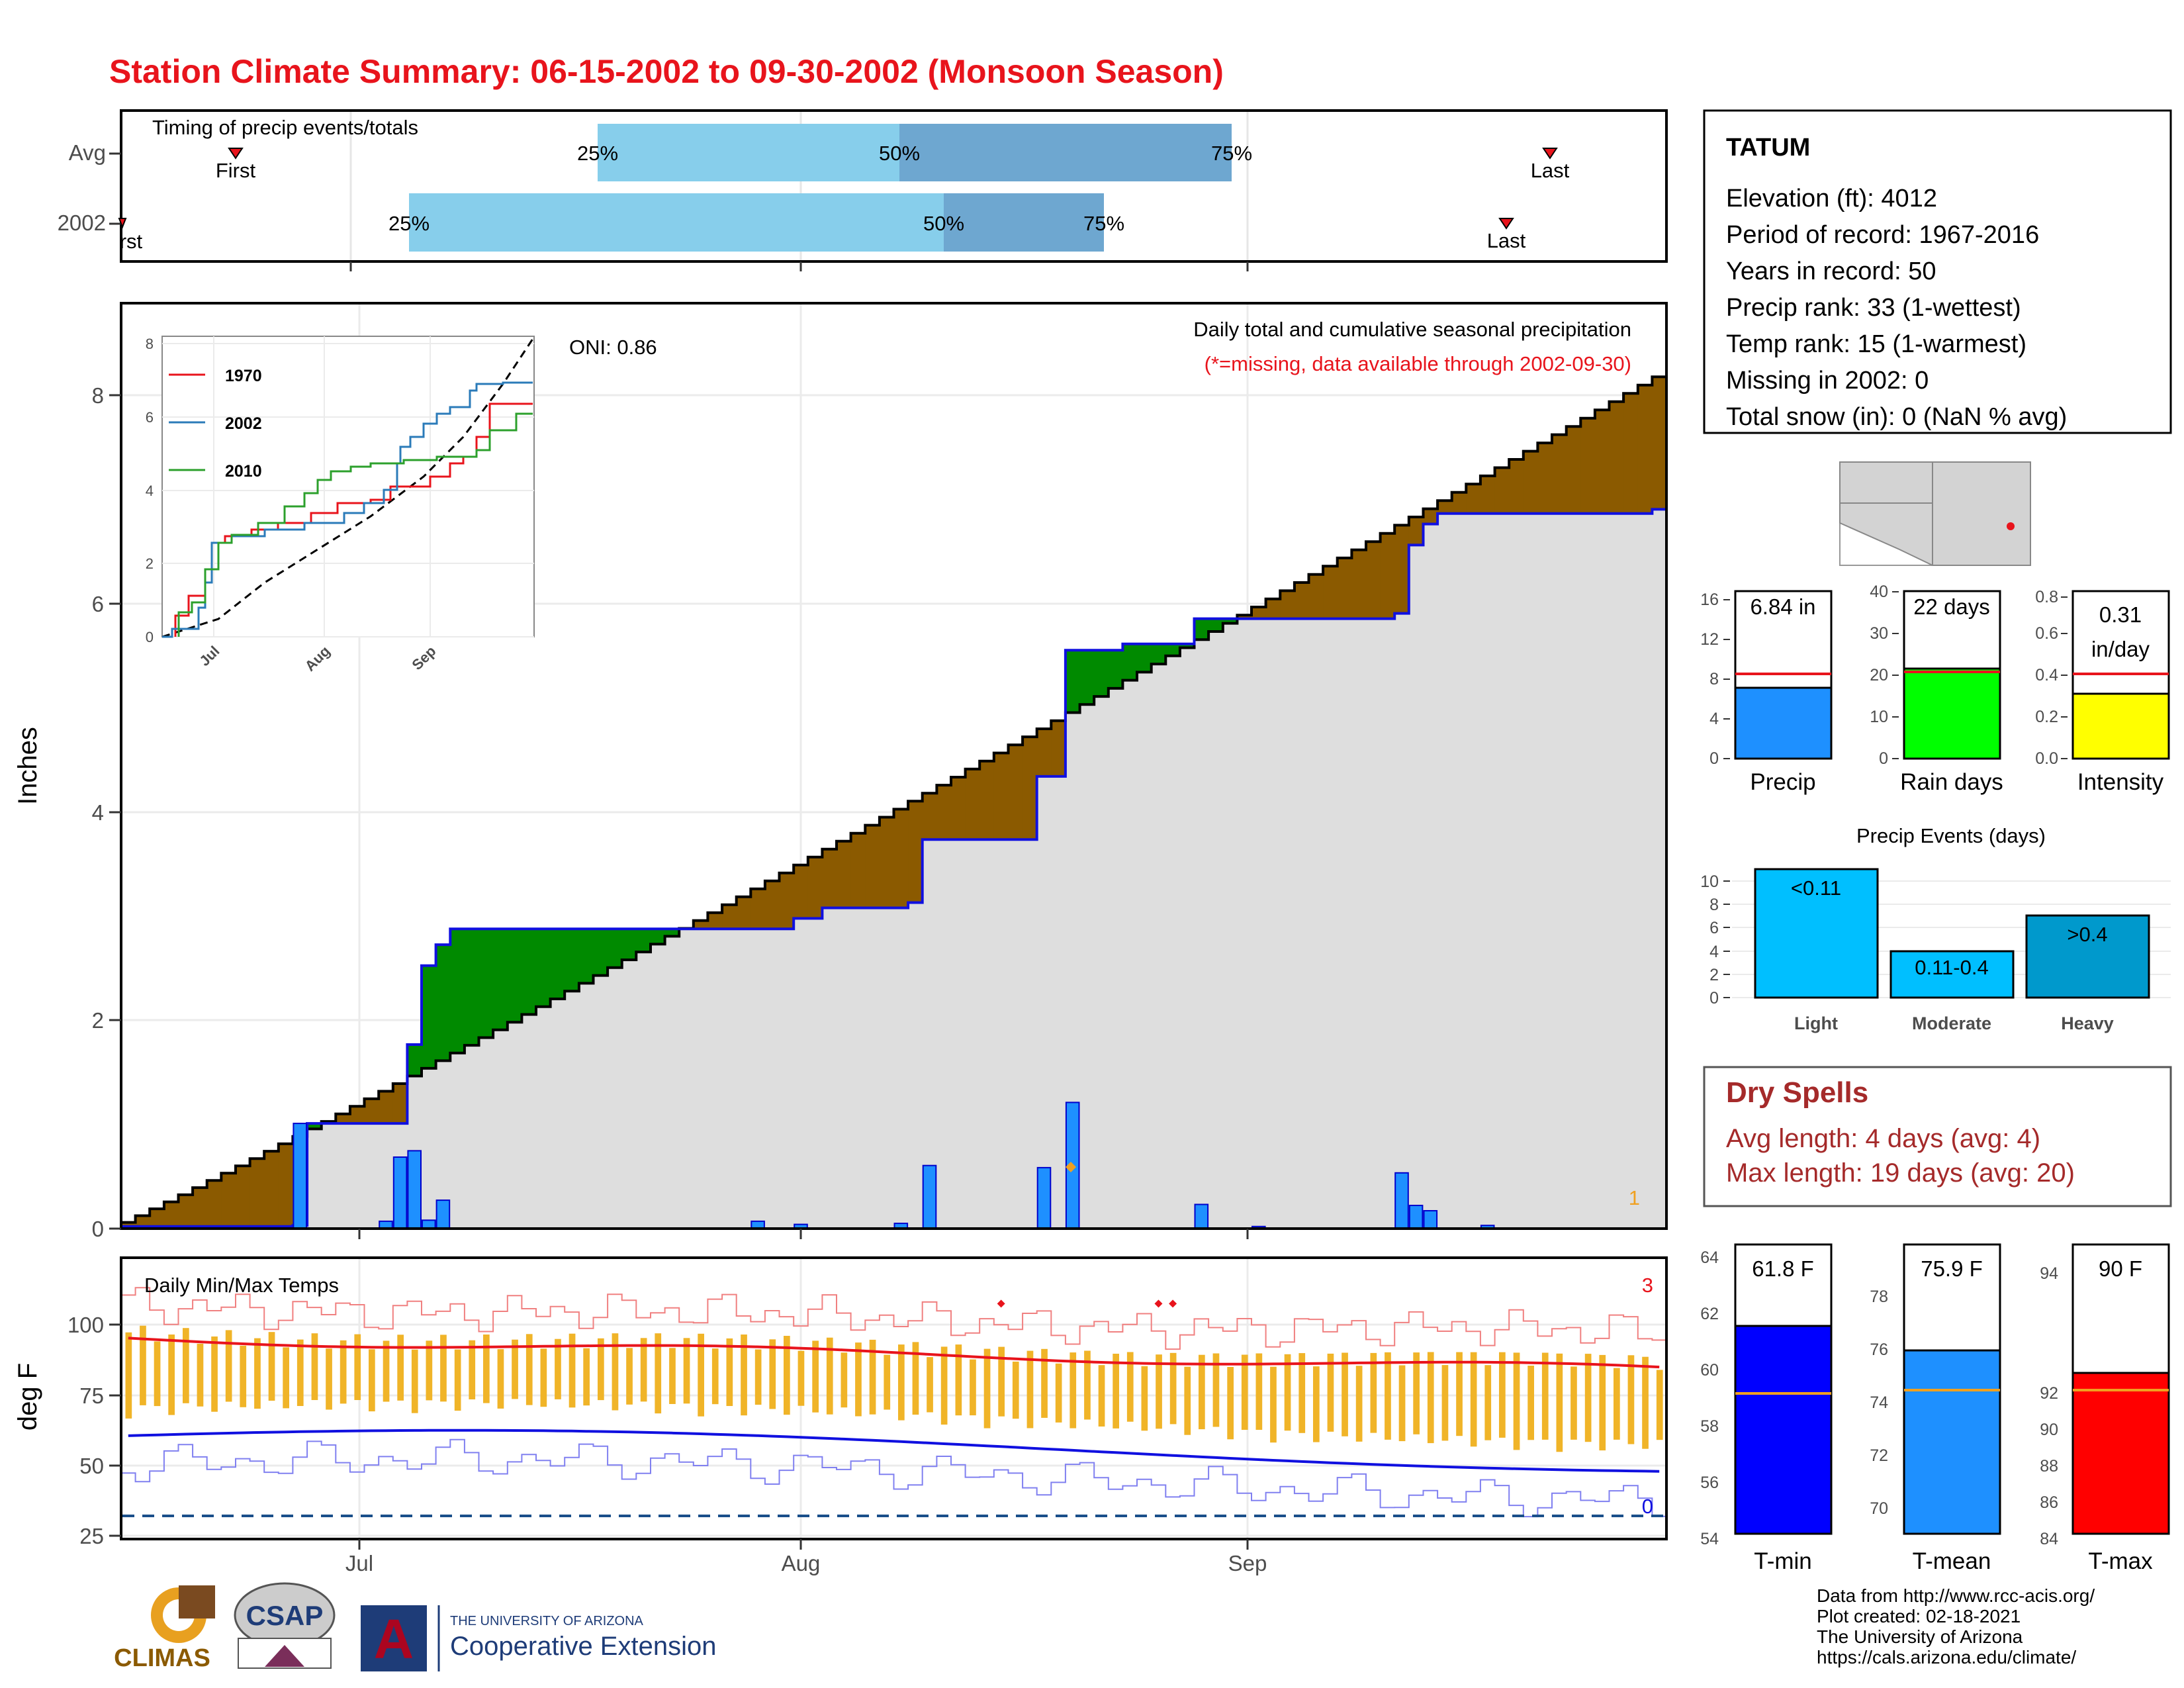 This screenshot has width=2184, height=1688. I want to click on svg-text: 90, so click(2049, 1430).